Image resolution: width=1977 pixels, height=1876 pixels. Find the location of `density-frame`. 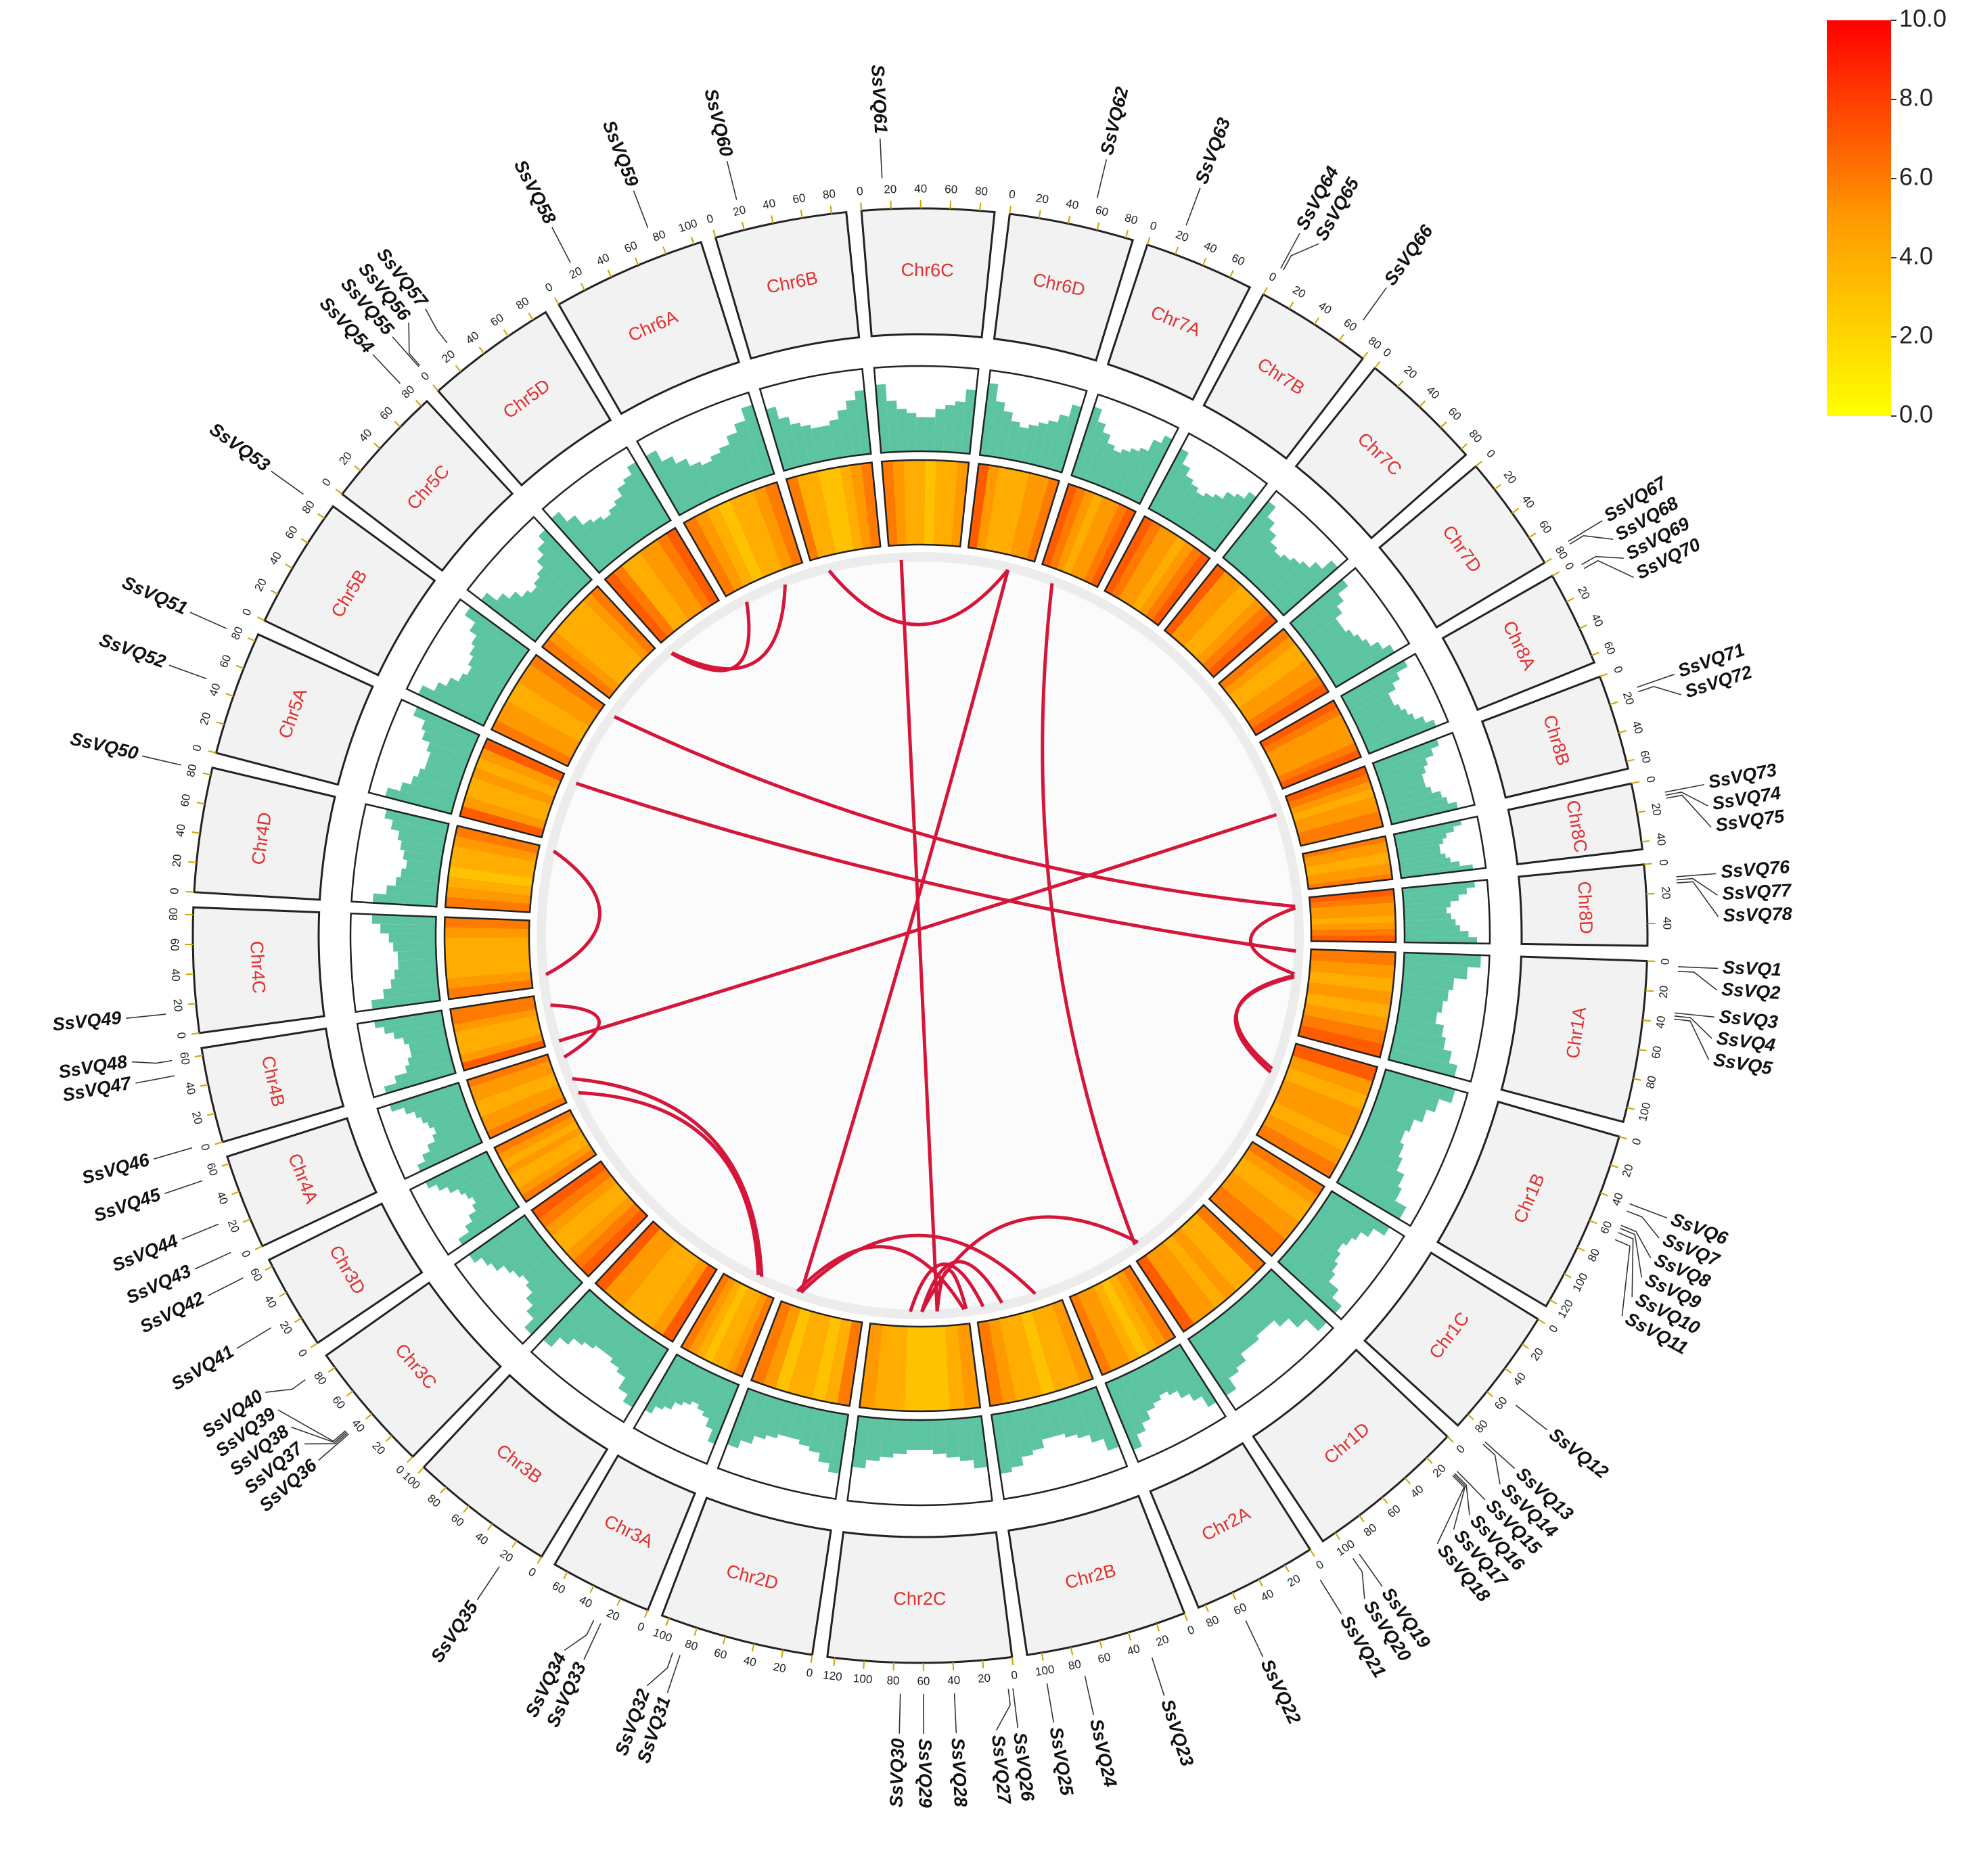

density-frame is located at coordinates (1125, 449).